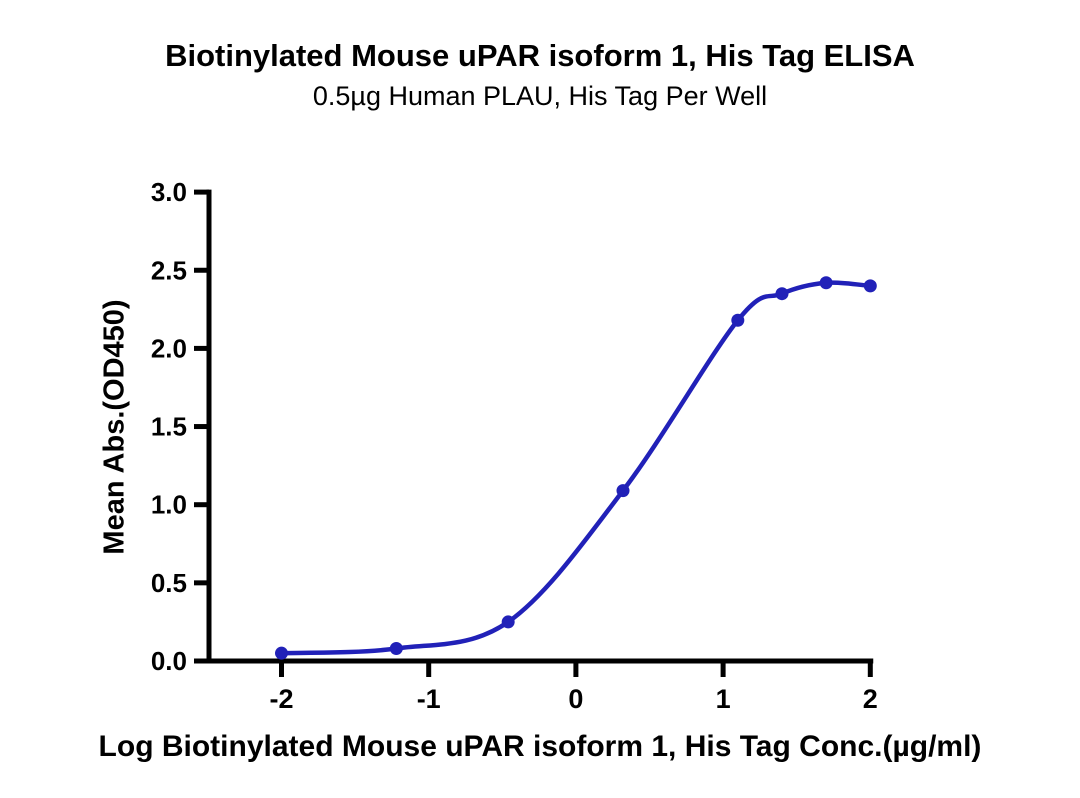 The height and width of the screenshot is (798, 1080). I want to click on x-tick-label: -1, so click(429, 699).